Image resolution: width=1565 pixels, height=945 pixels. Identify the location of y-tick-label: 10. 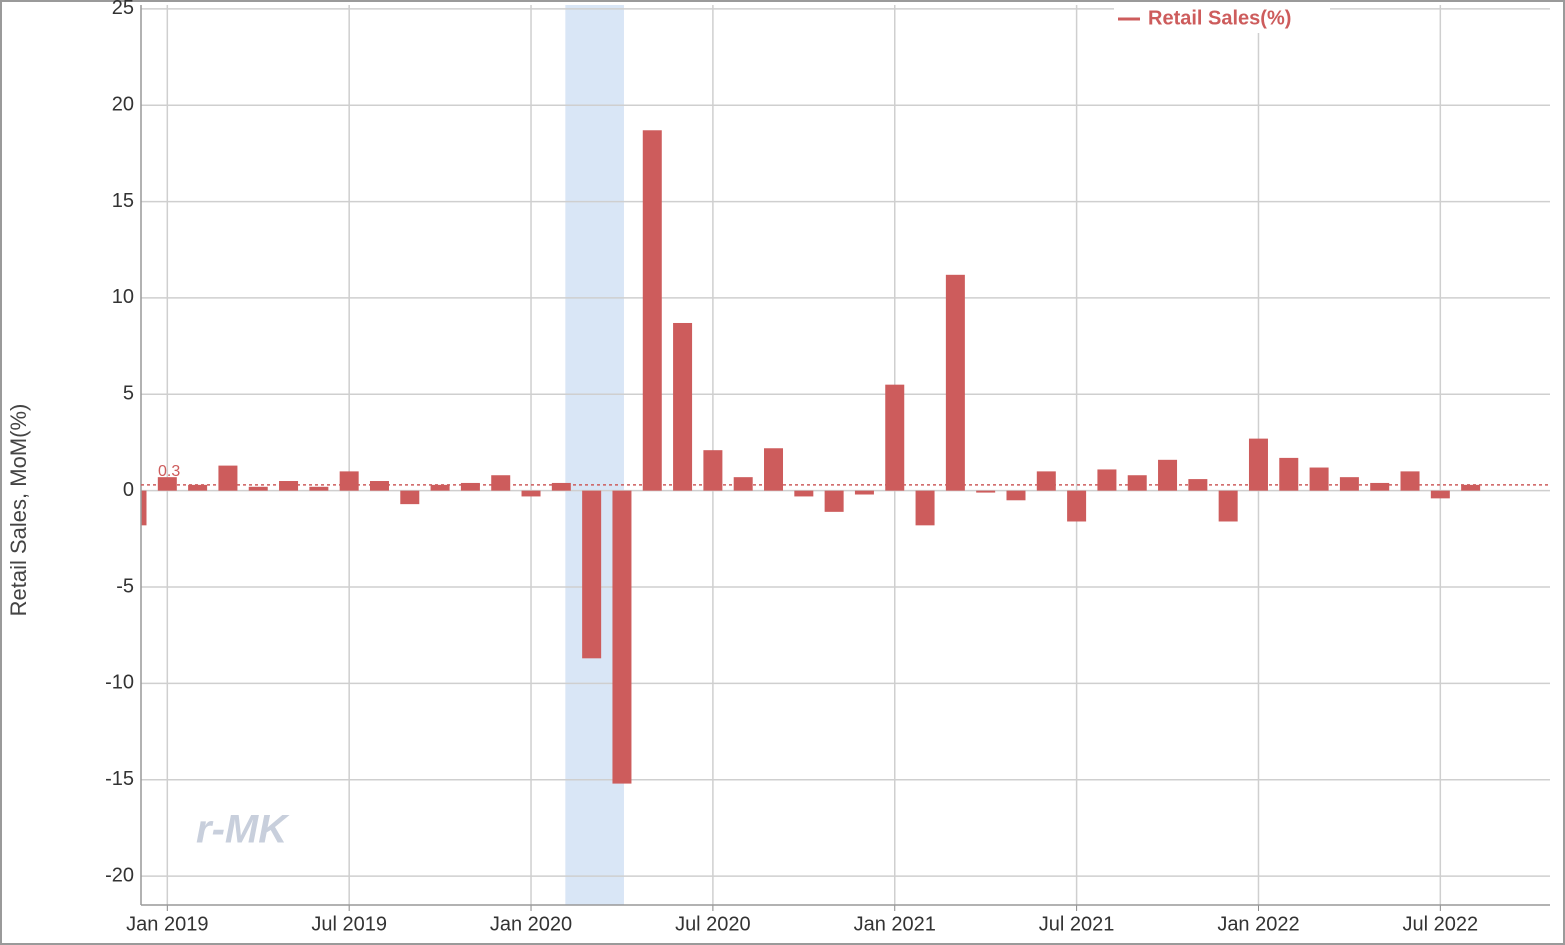
(123, 297).